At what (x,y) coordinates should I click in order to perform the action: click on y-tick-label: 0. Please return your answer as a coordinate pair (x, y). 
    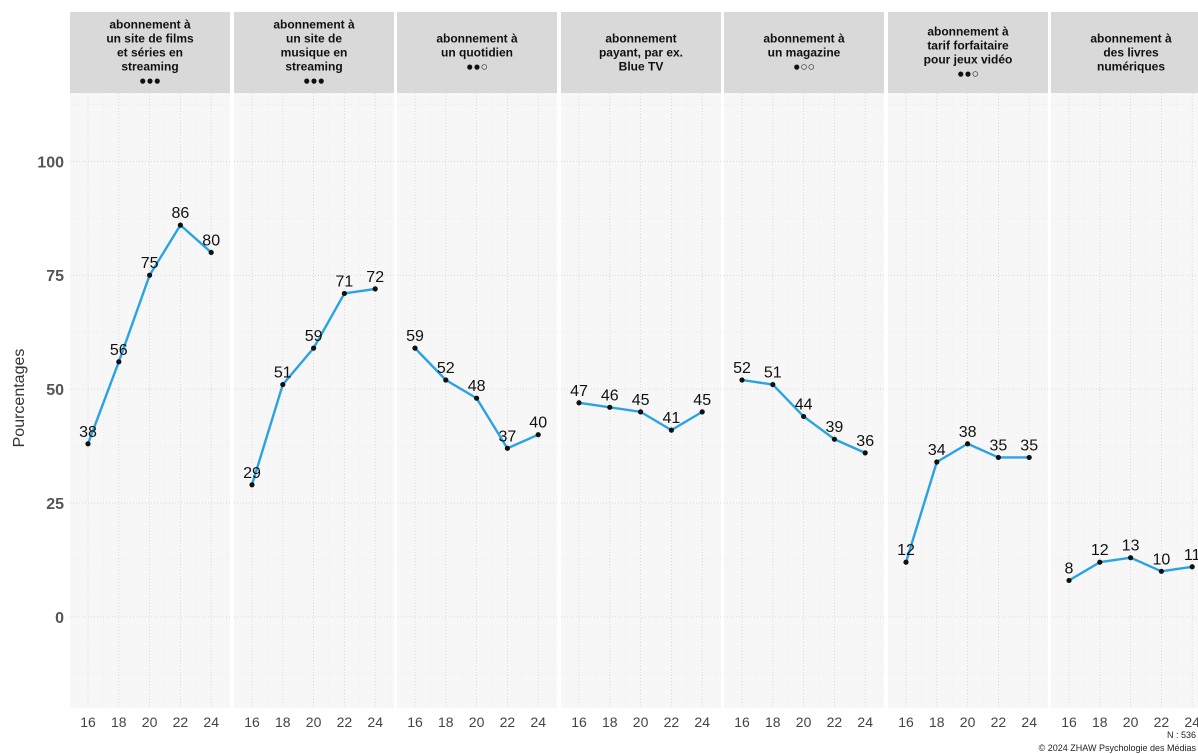
    Looking at the image, I should click on (59, 618).